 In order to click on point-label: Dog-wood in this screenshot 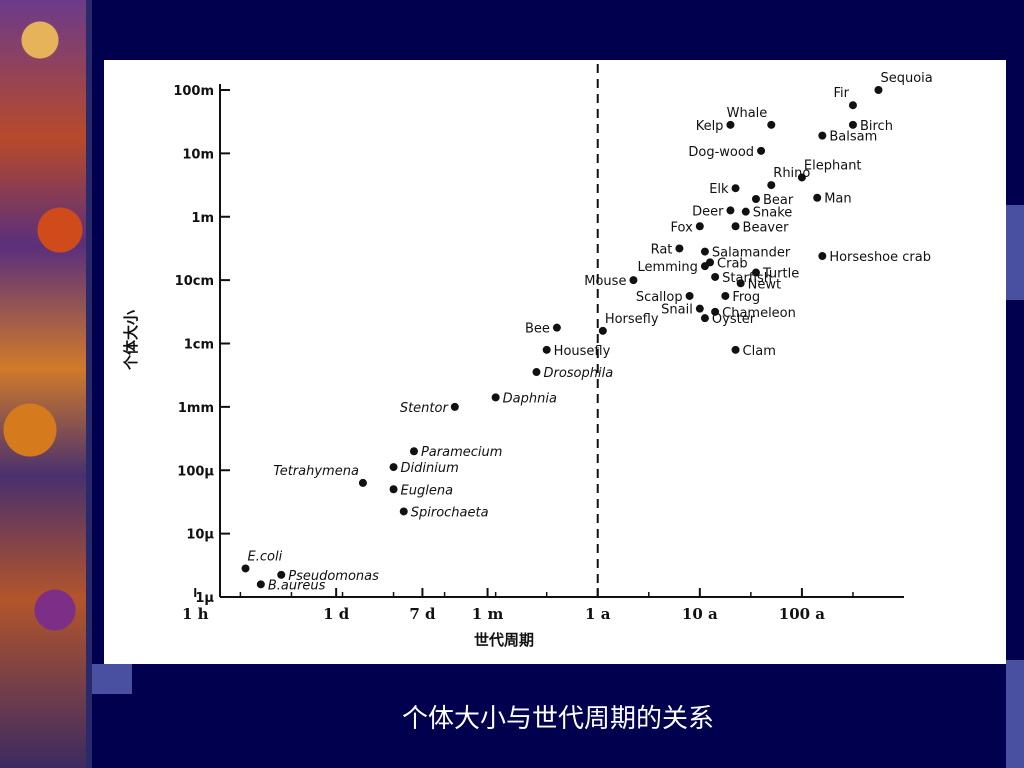, I will do `click(721, 152)`.